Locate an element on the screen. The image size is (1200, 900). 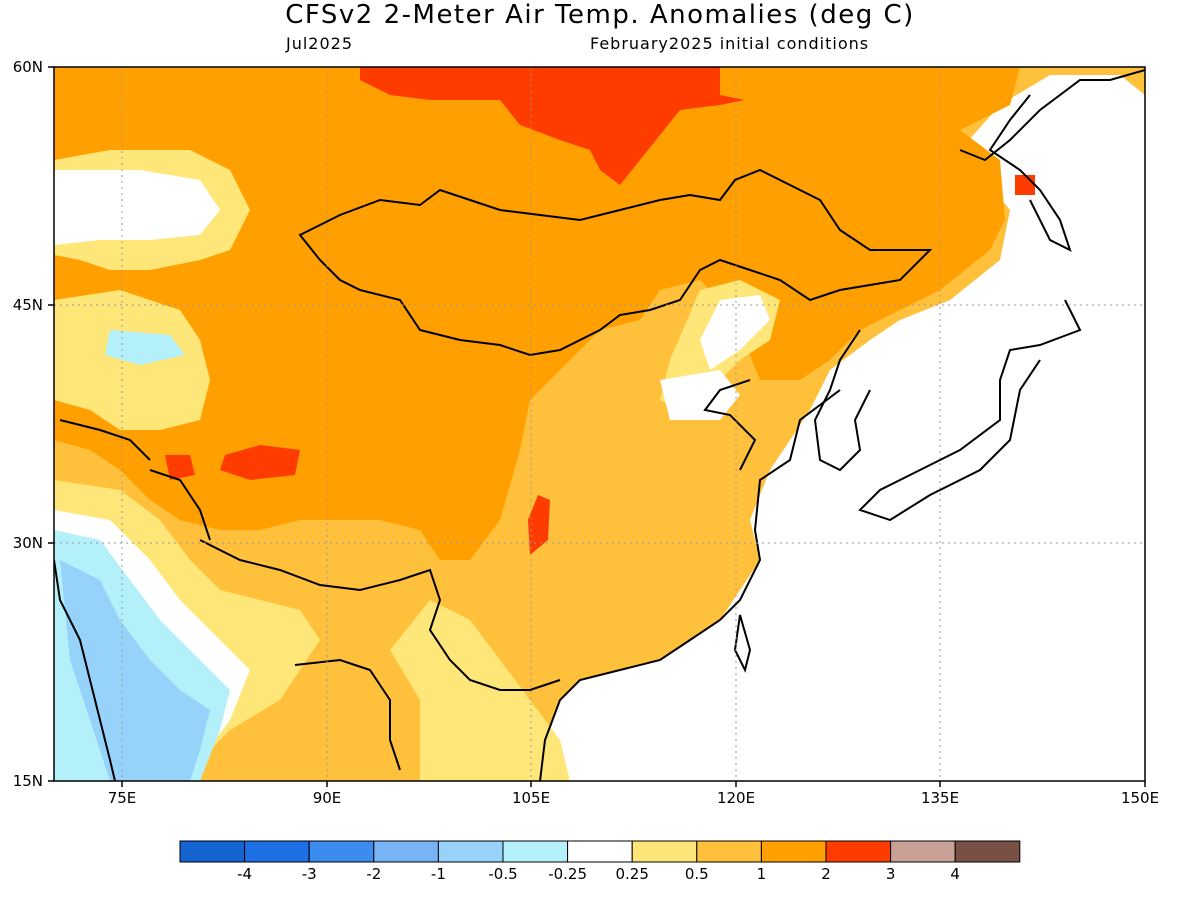
land-anomaly-near-zero-east is located at coordinates (735, 332).